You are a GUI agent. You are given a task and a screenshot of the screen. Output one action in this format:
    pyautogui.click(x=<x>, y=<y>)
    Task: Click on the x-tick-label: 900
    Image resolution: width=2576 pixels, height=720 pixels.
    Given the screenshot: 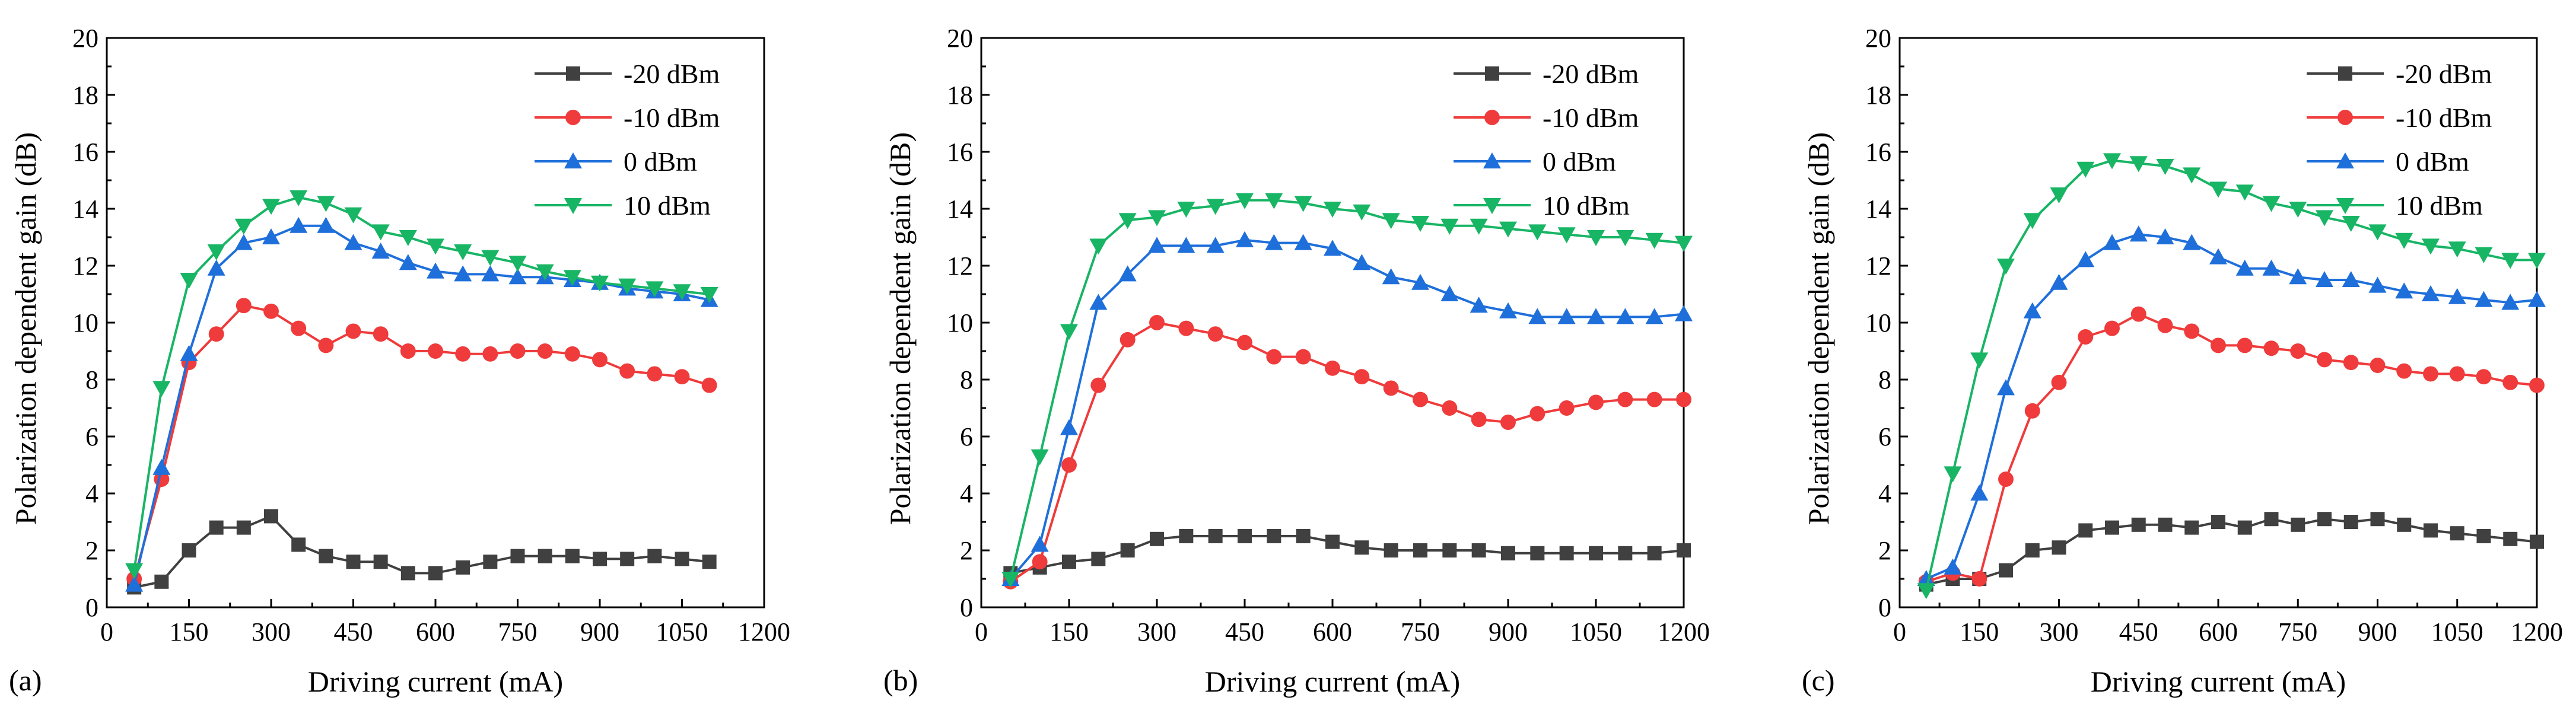 What is the action you would take?
    pyautogui.click(x=599, y=631)
    